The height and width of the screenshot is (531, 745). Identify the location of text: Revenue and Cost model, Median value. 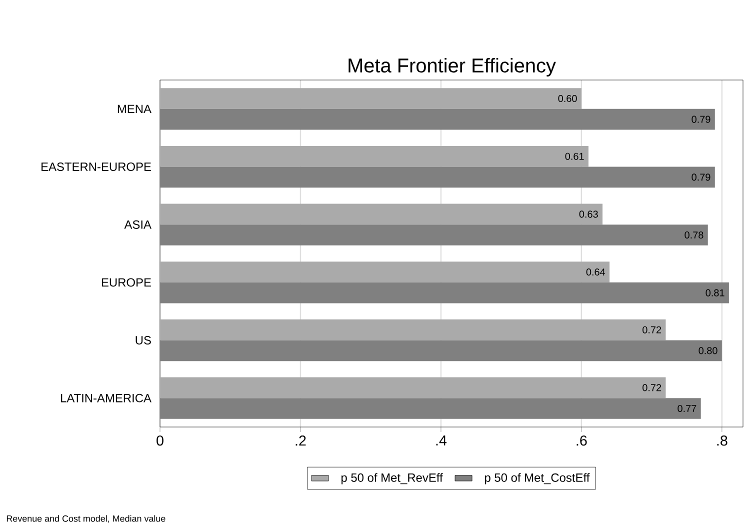
(86, 519).